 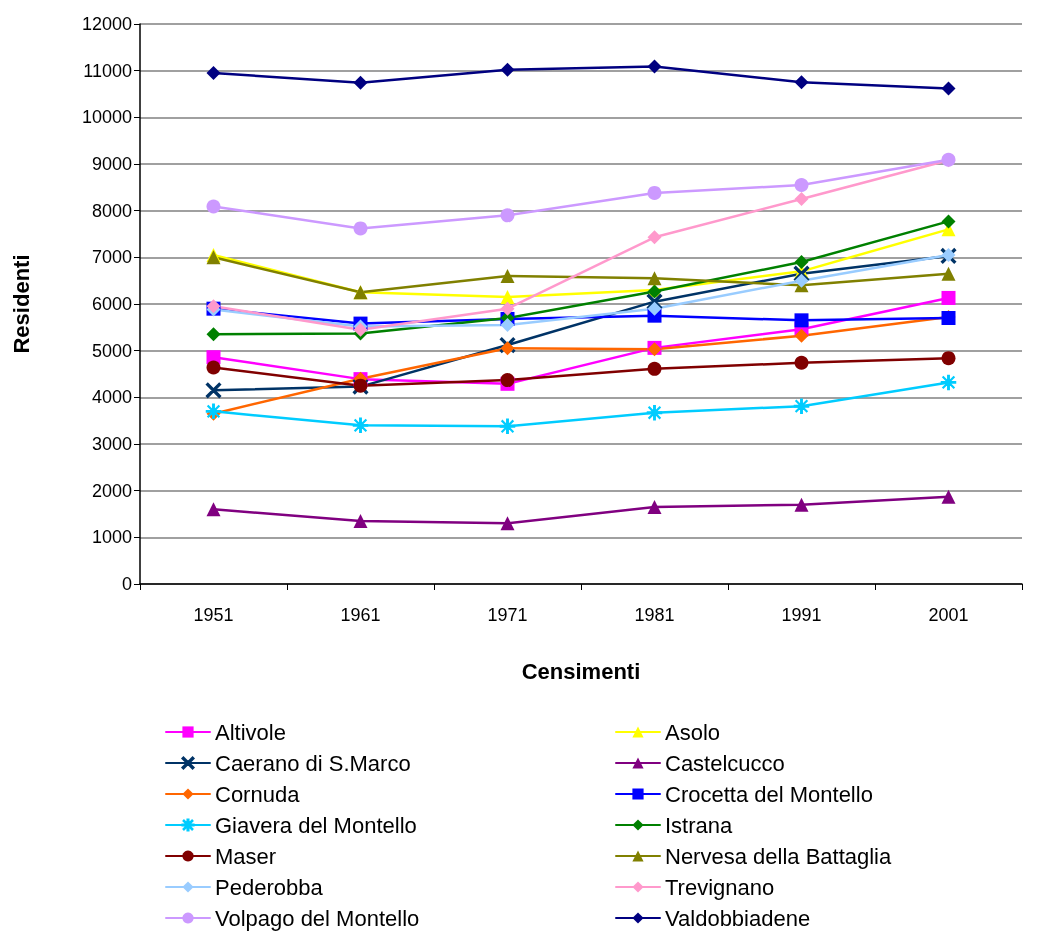 I want to click on legend-label: Maser, so click(x=246, y=856).